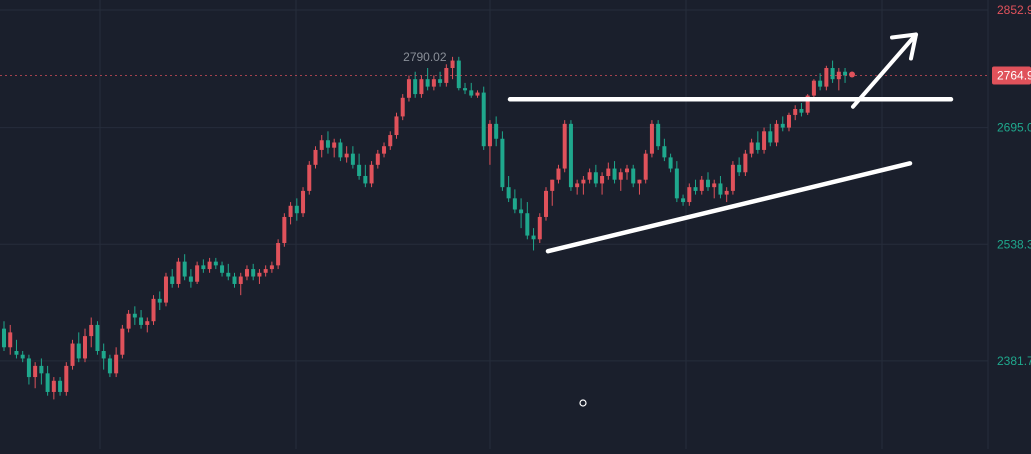 The image size is (1031, 454). Describe the element at coordinates (1011, 75) in the screenshot. I see `current-price-tag-bg` at that location.